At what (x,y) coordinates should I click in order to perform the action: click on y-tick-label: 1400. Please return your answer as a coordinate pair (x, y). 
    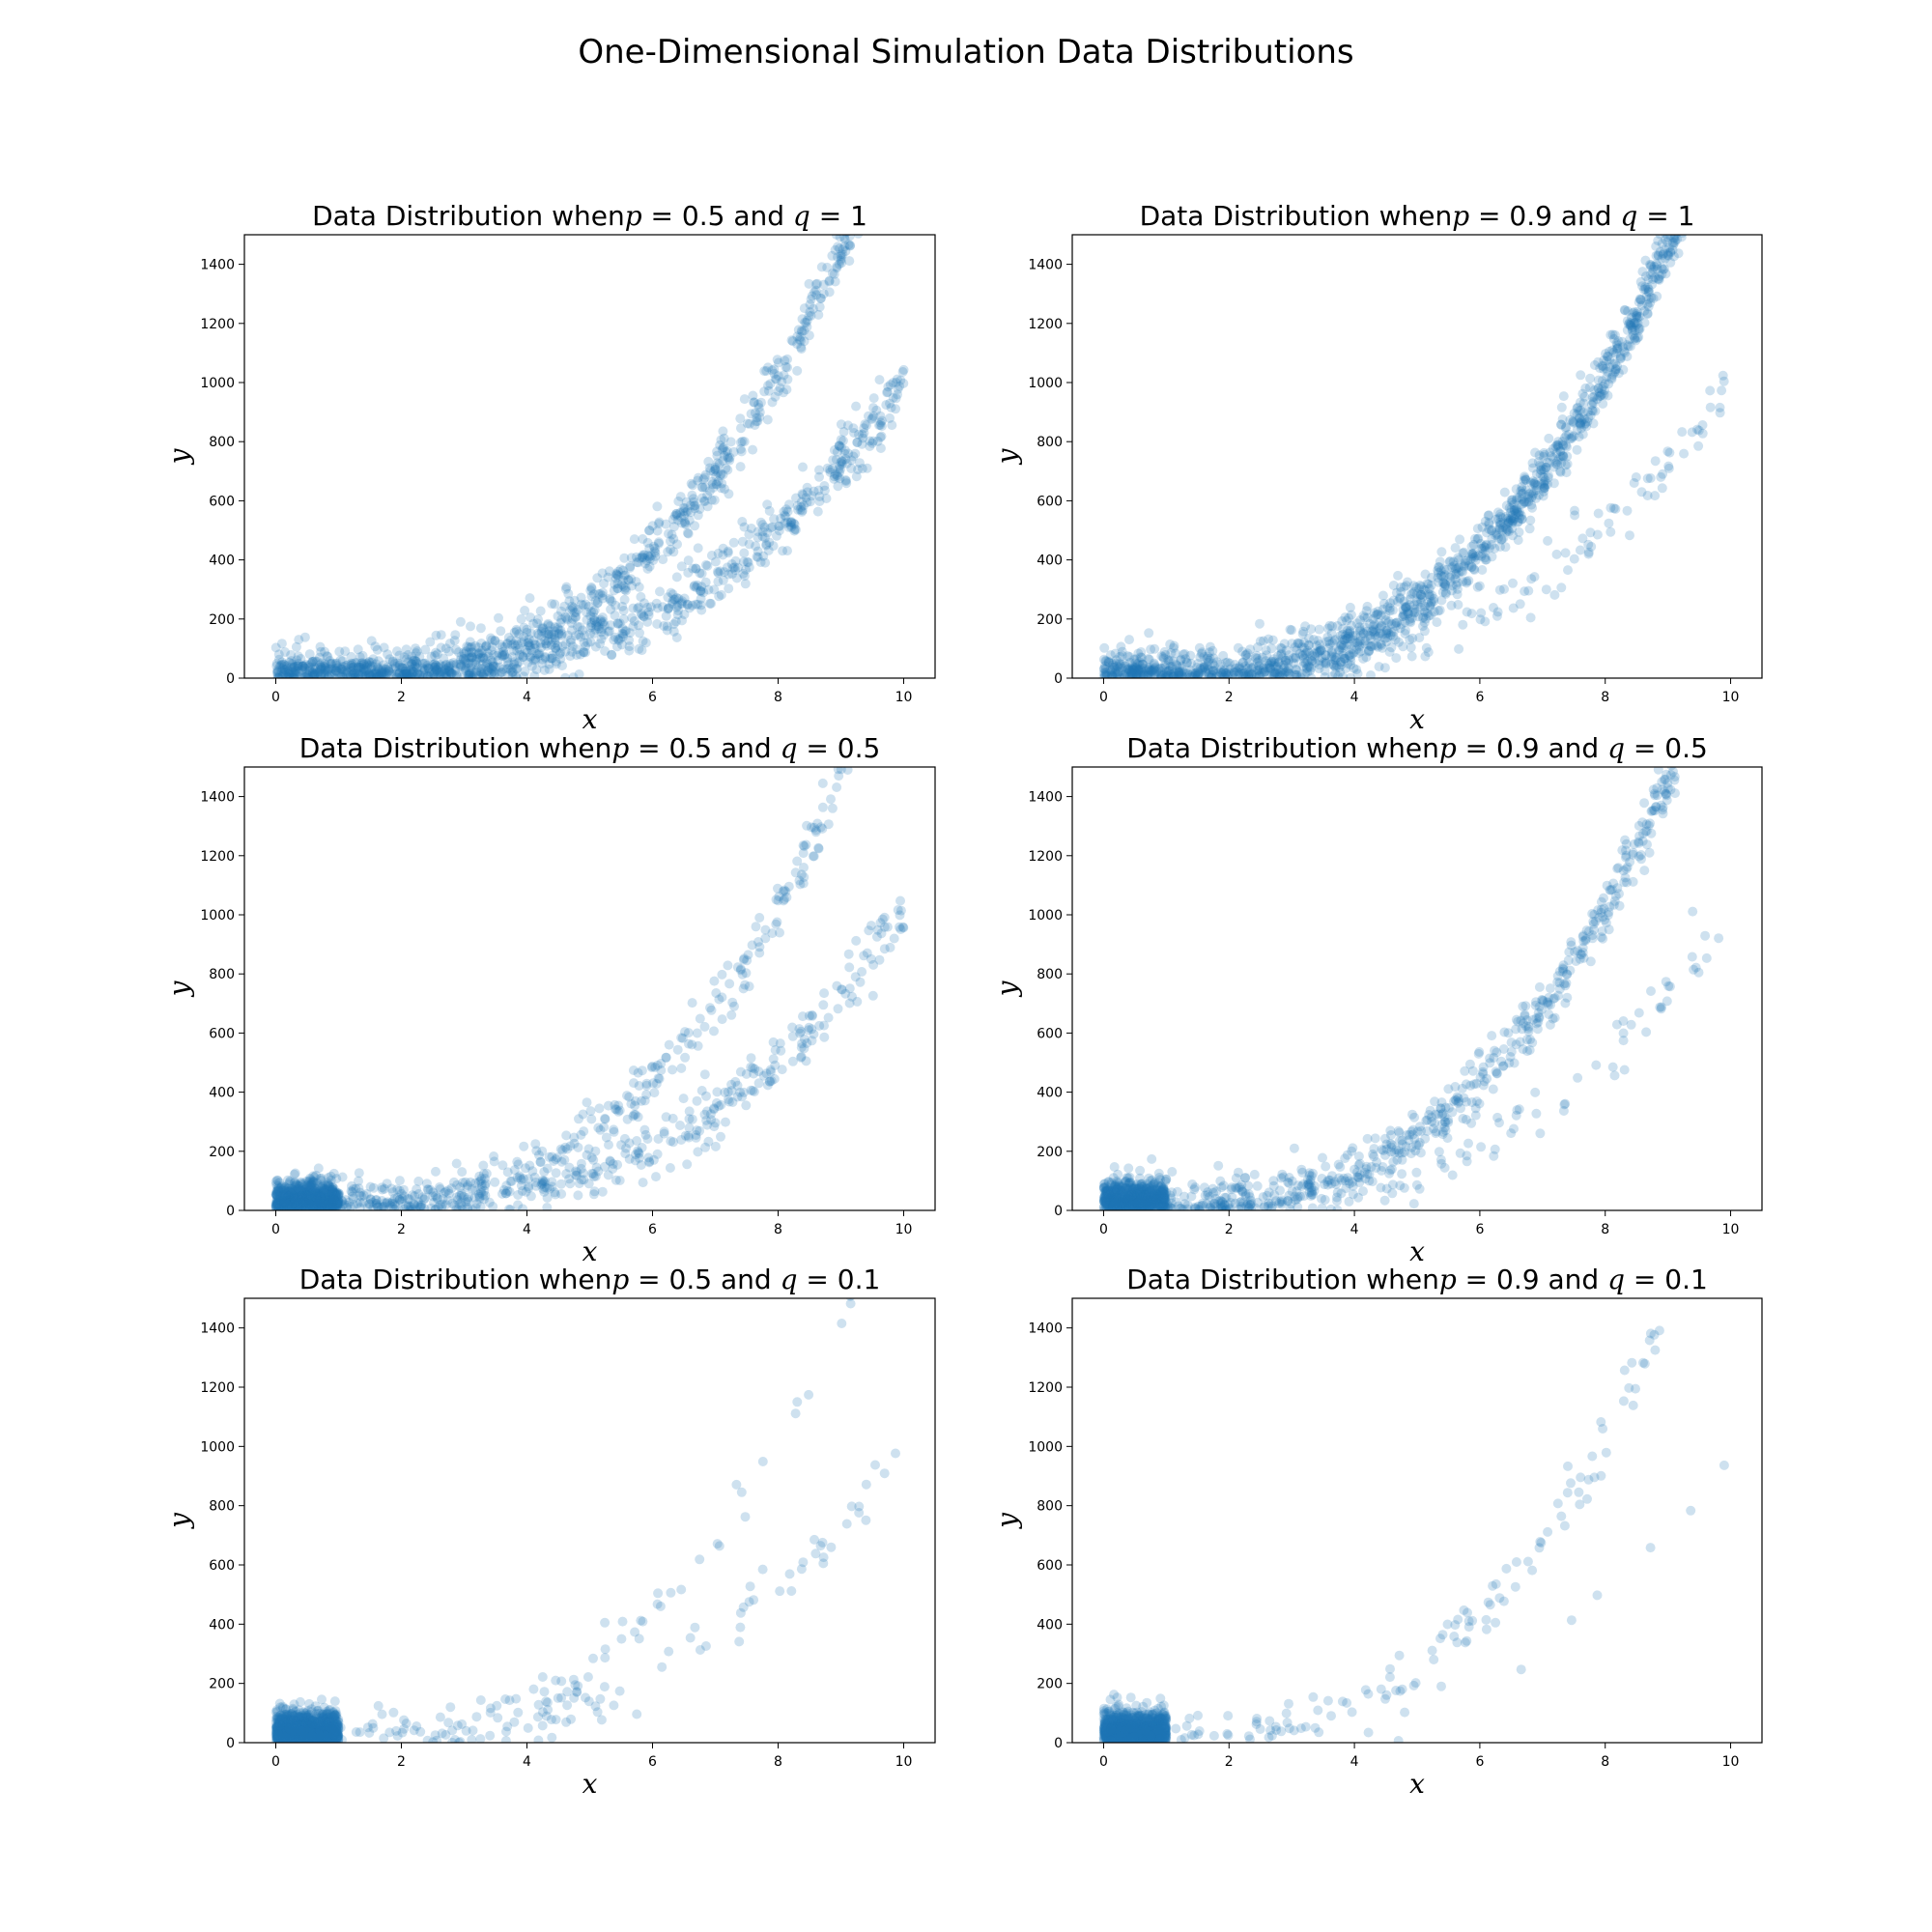
    Looking at the image, I should click on (1045, 265).